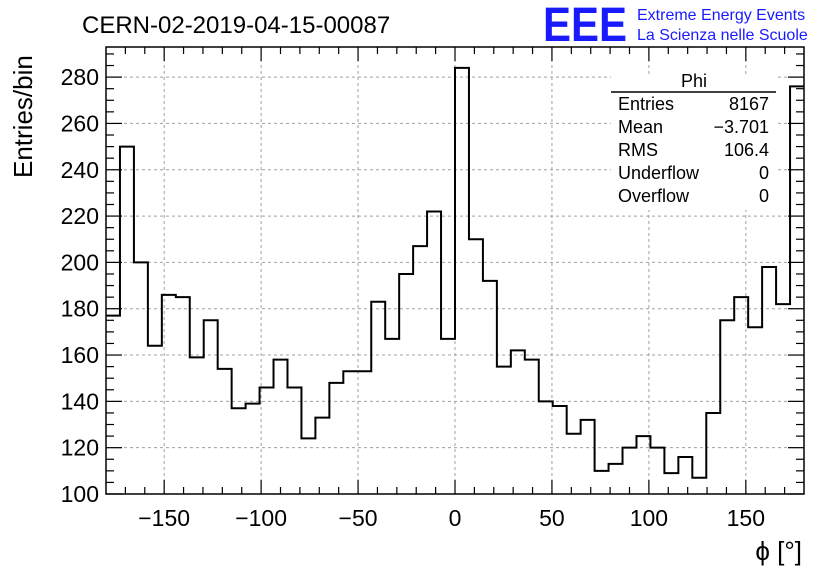 This screenshot has height=572, width=836. Describe the element at coordinates (261, 518) in the screenshot. I see `x-tick-label: −100` at that location.